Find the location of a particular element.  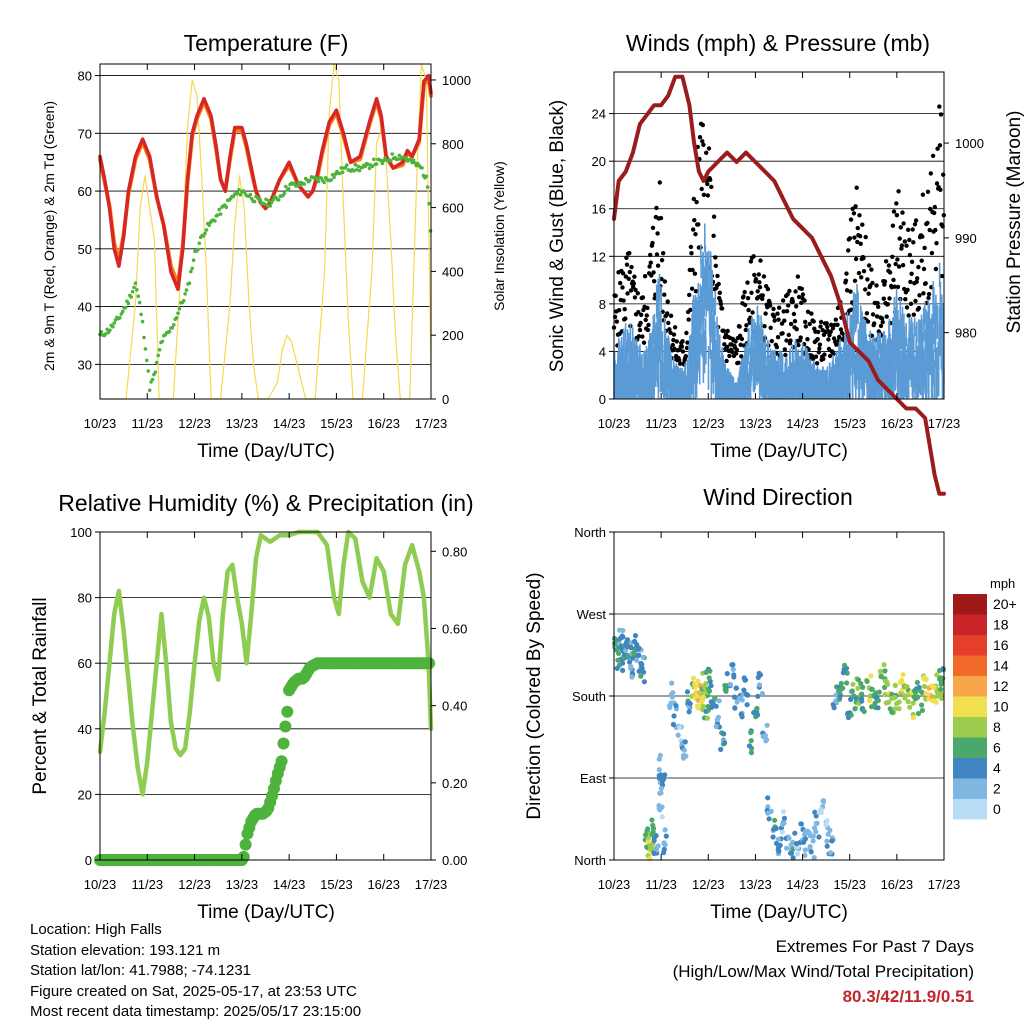

extremes-title: Extremes For Past 7 Days is located at coordinates (874, 946).